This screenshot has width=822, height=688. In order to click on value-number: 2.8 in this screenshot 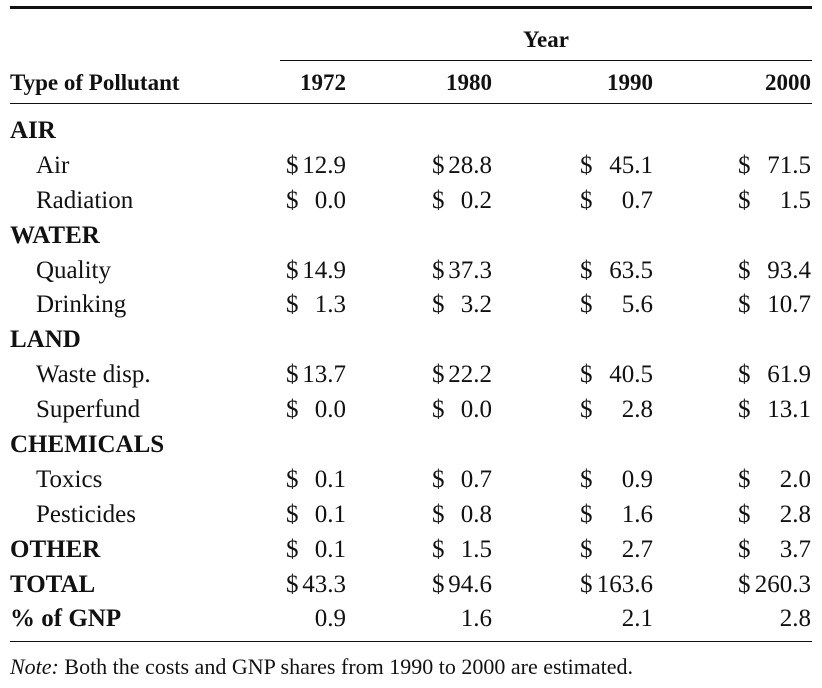, I will do `click(795, 514)`.